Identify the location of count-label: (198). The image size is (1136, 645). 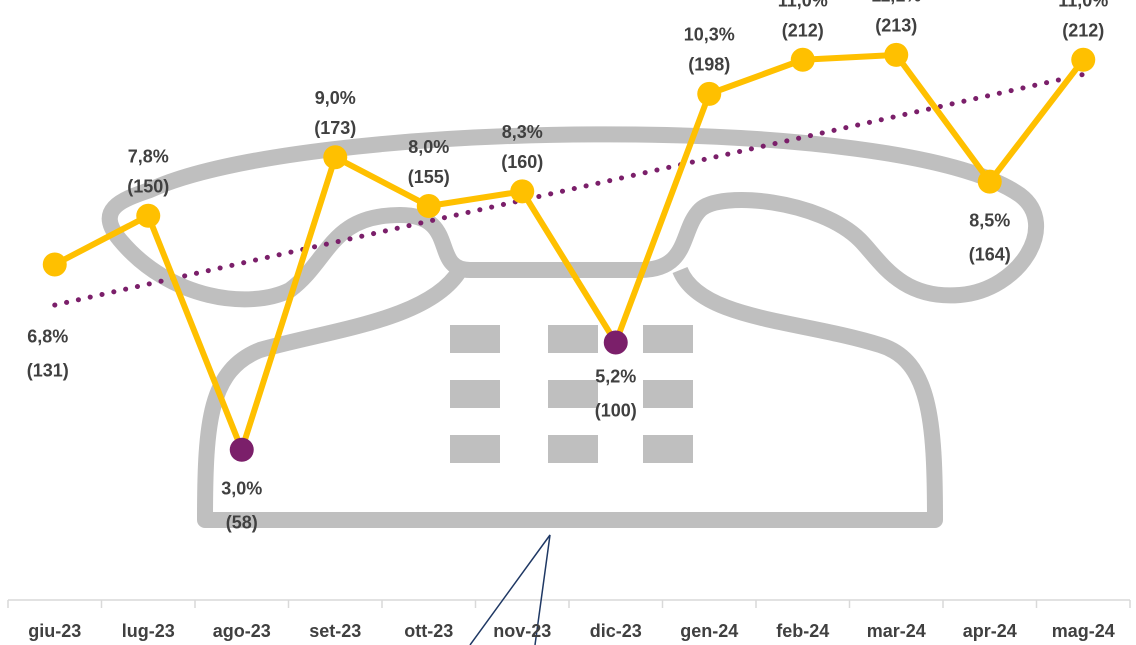
(709, 65).